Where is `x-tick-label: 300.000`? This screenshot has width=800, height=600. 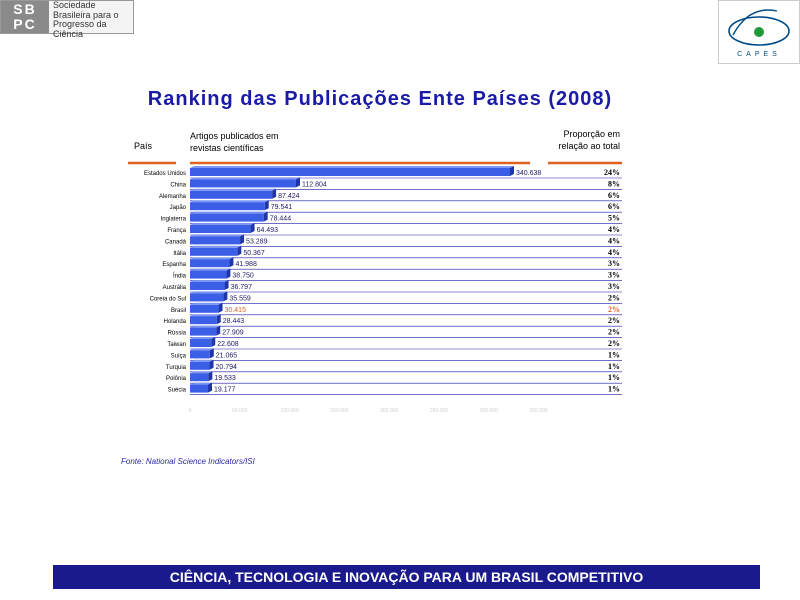 x-tick-label: 300.000 is located at coordinates (489, 411).